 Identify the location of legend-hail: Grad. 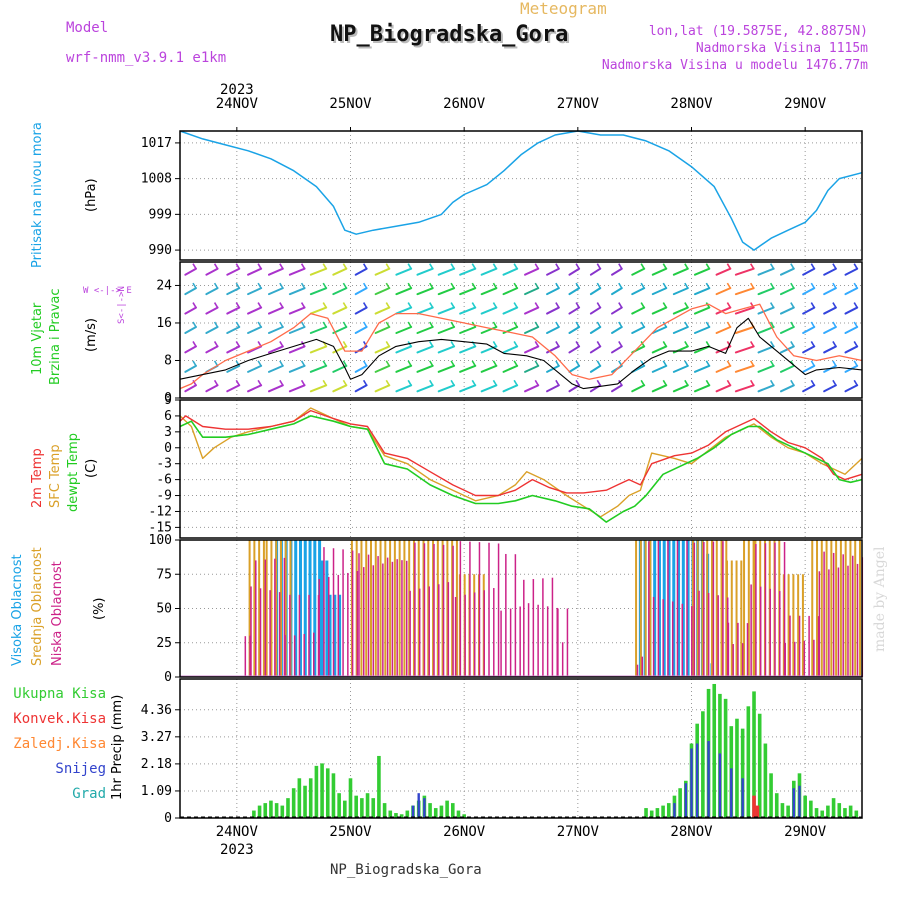
(89, 794).